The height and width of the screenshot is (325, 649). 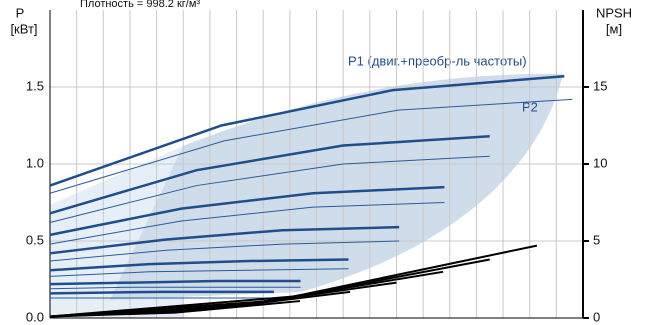 What do you see at coordinates (35, 239) in the screenshot?
I see `y-tick-label: 0.5` at bounding box center [35, 239].